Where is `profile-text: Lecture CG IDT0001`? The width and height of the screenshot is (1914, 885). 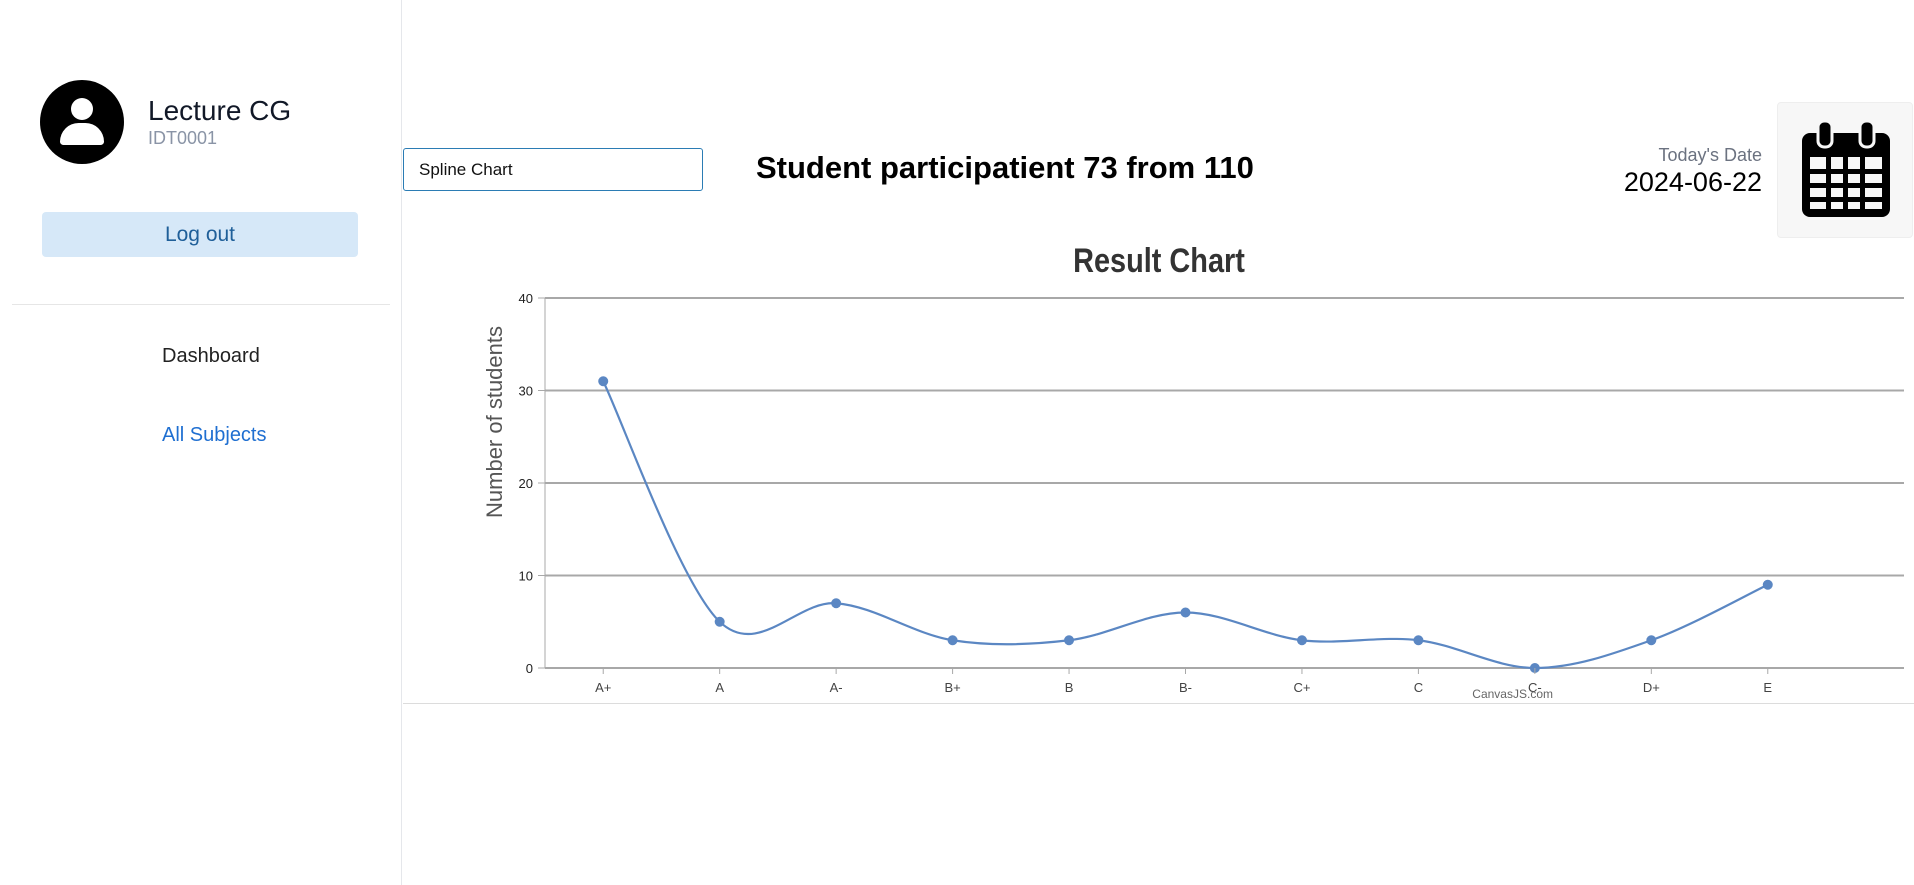 profile-text: Lecture CG IDT0001 is located at coordinates (219, 122).